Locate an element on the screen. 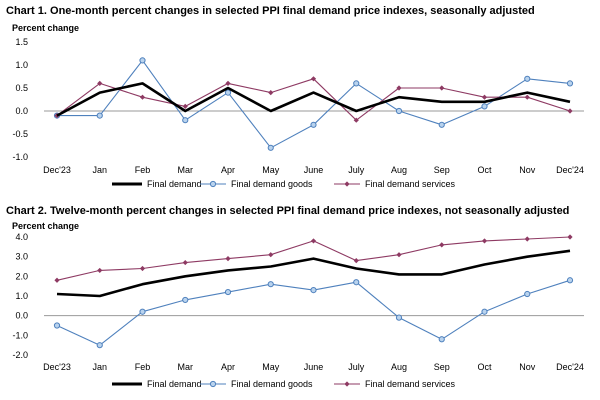 The height and width of the screenshot is (400, 600). chart1-series-line-final-demand is located at coordinates (313, 99).